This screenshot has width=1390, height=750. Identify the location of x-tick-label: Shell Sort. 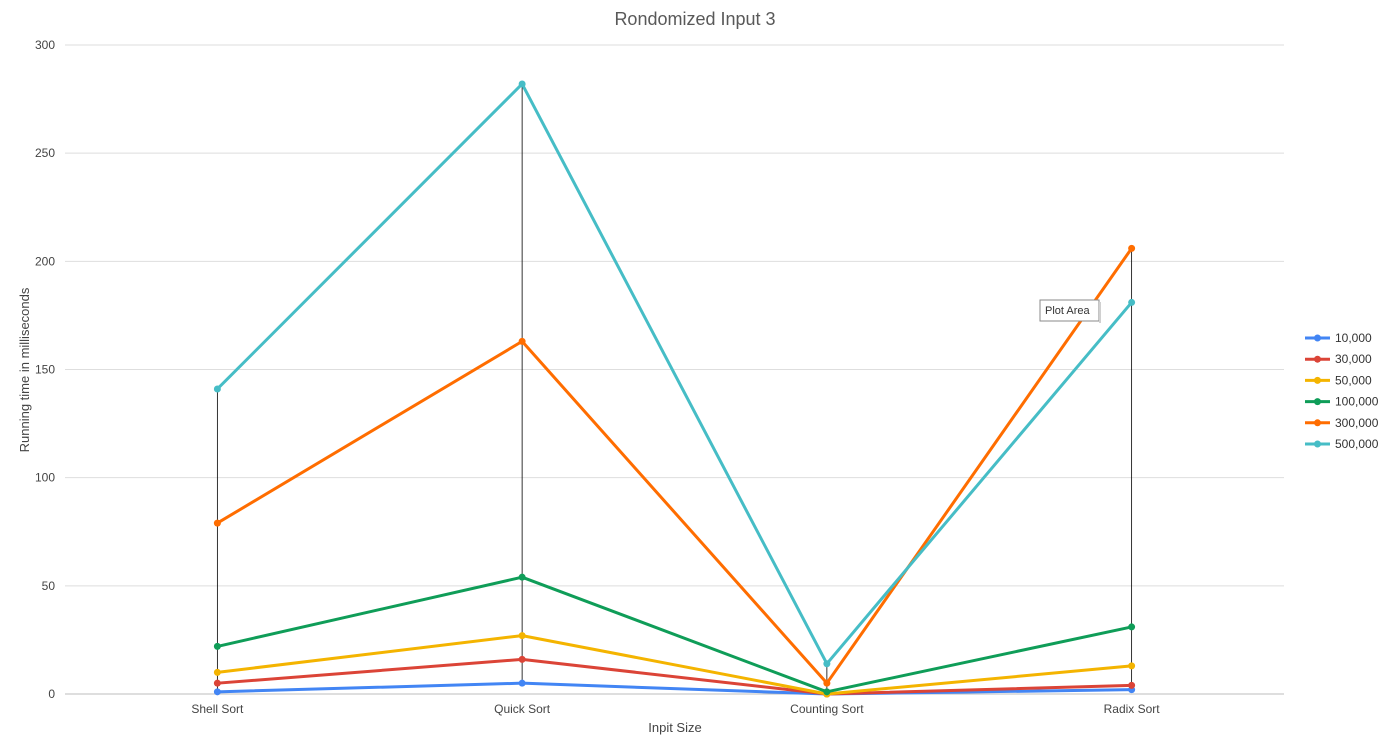
(217, 709).